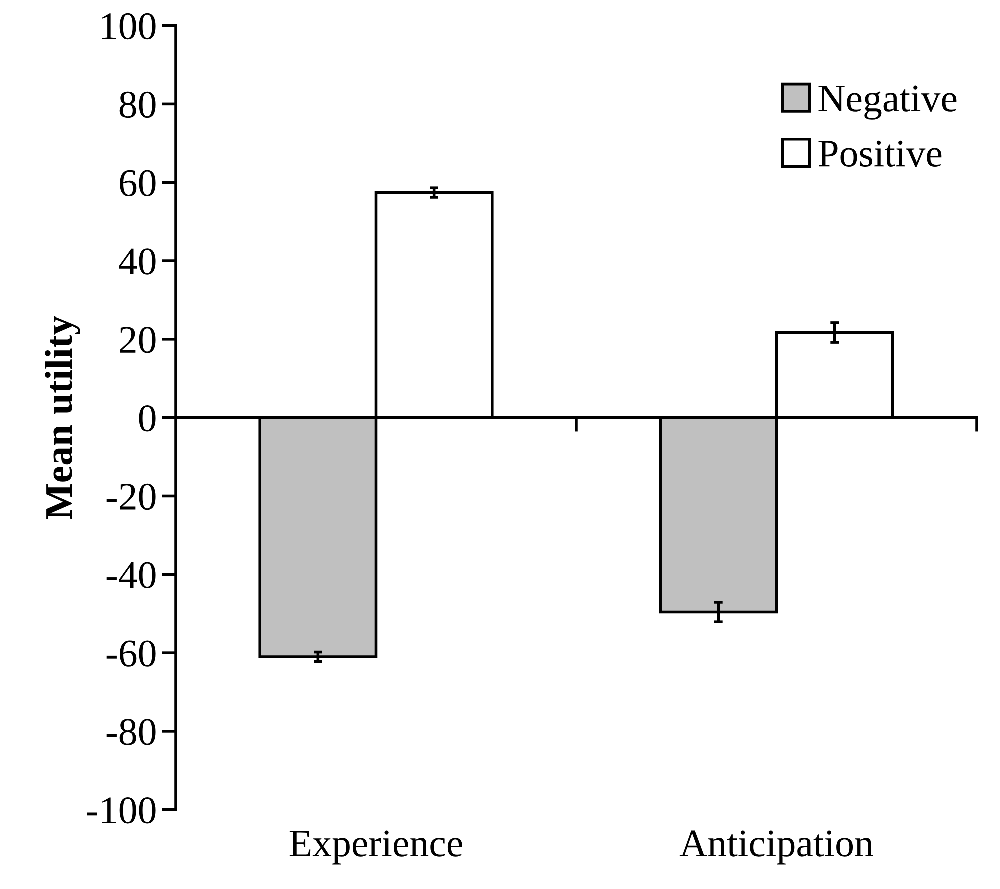  Describe the element at coordinates (880, 153) in the screenshot. I see `legend-label: Positive` at that location.